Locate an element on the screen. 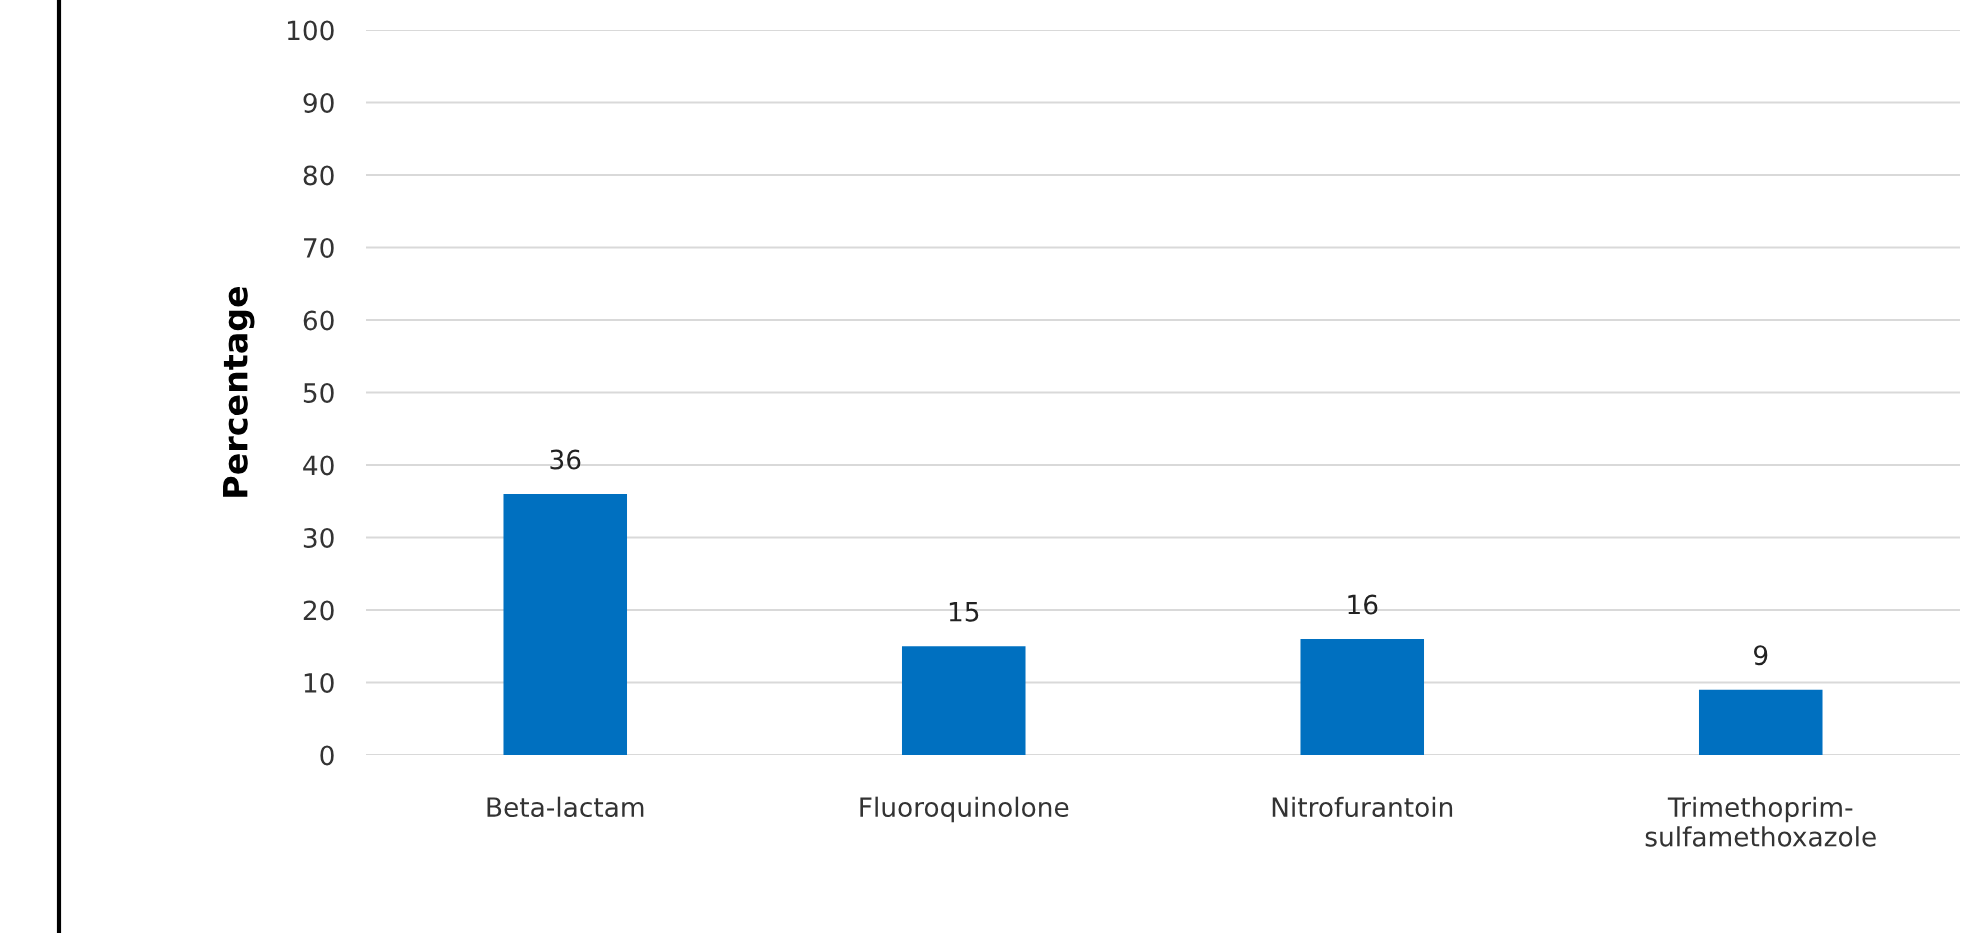 This screenshot has height=933, width=1980. x-tick-label: Beta-lactam is located at coordinates (565, 807).